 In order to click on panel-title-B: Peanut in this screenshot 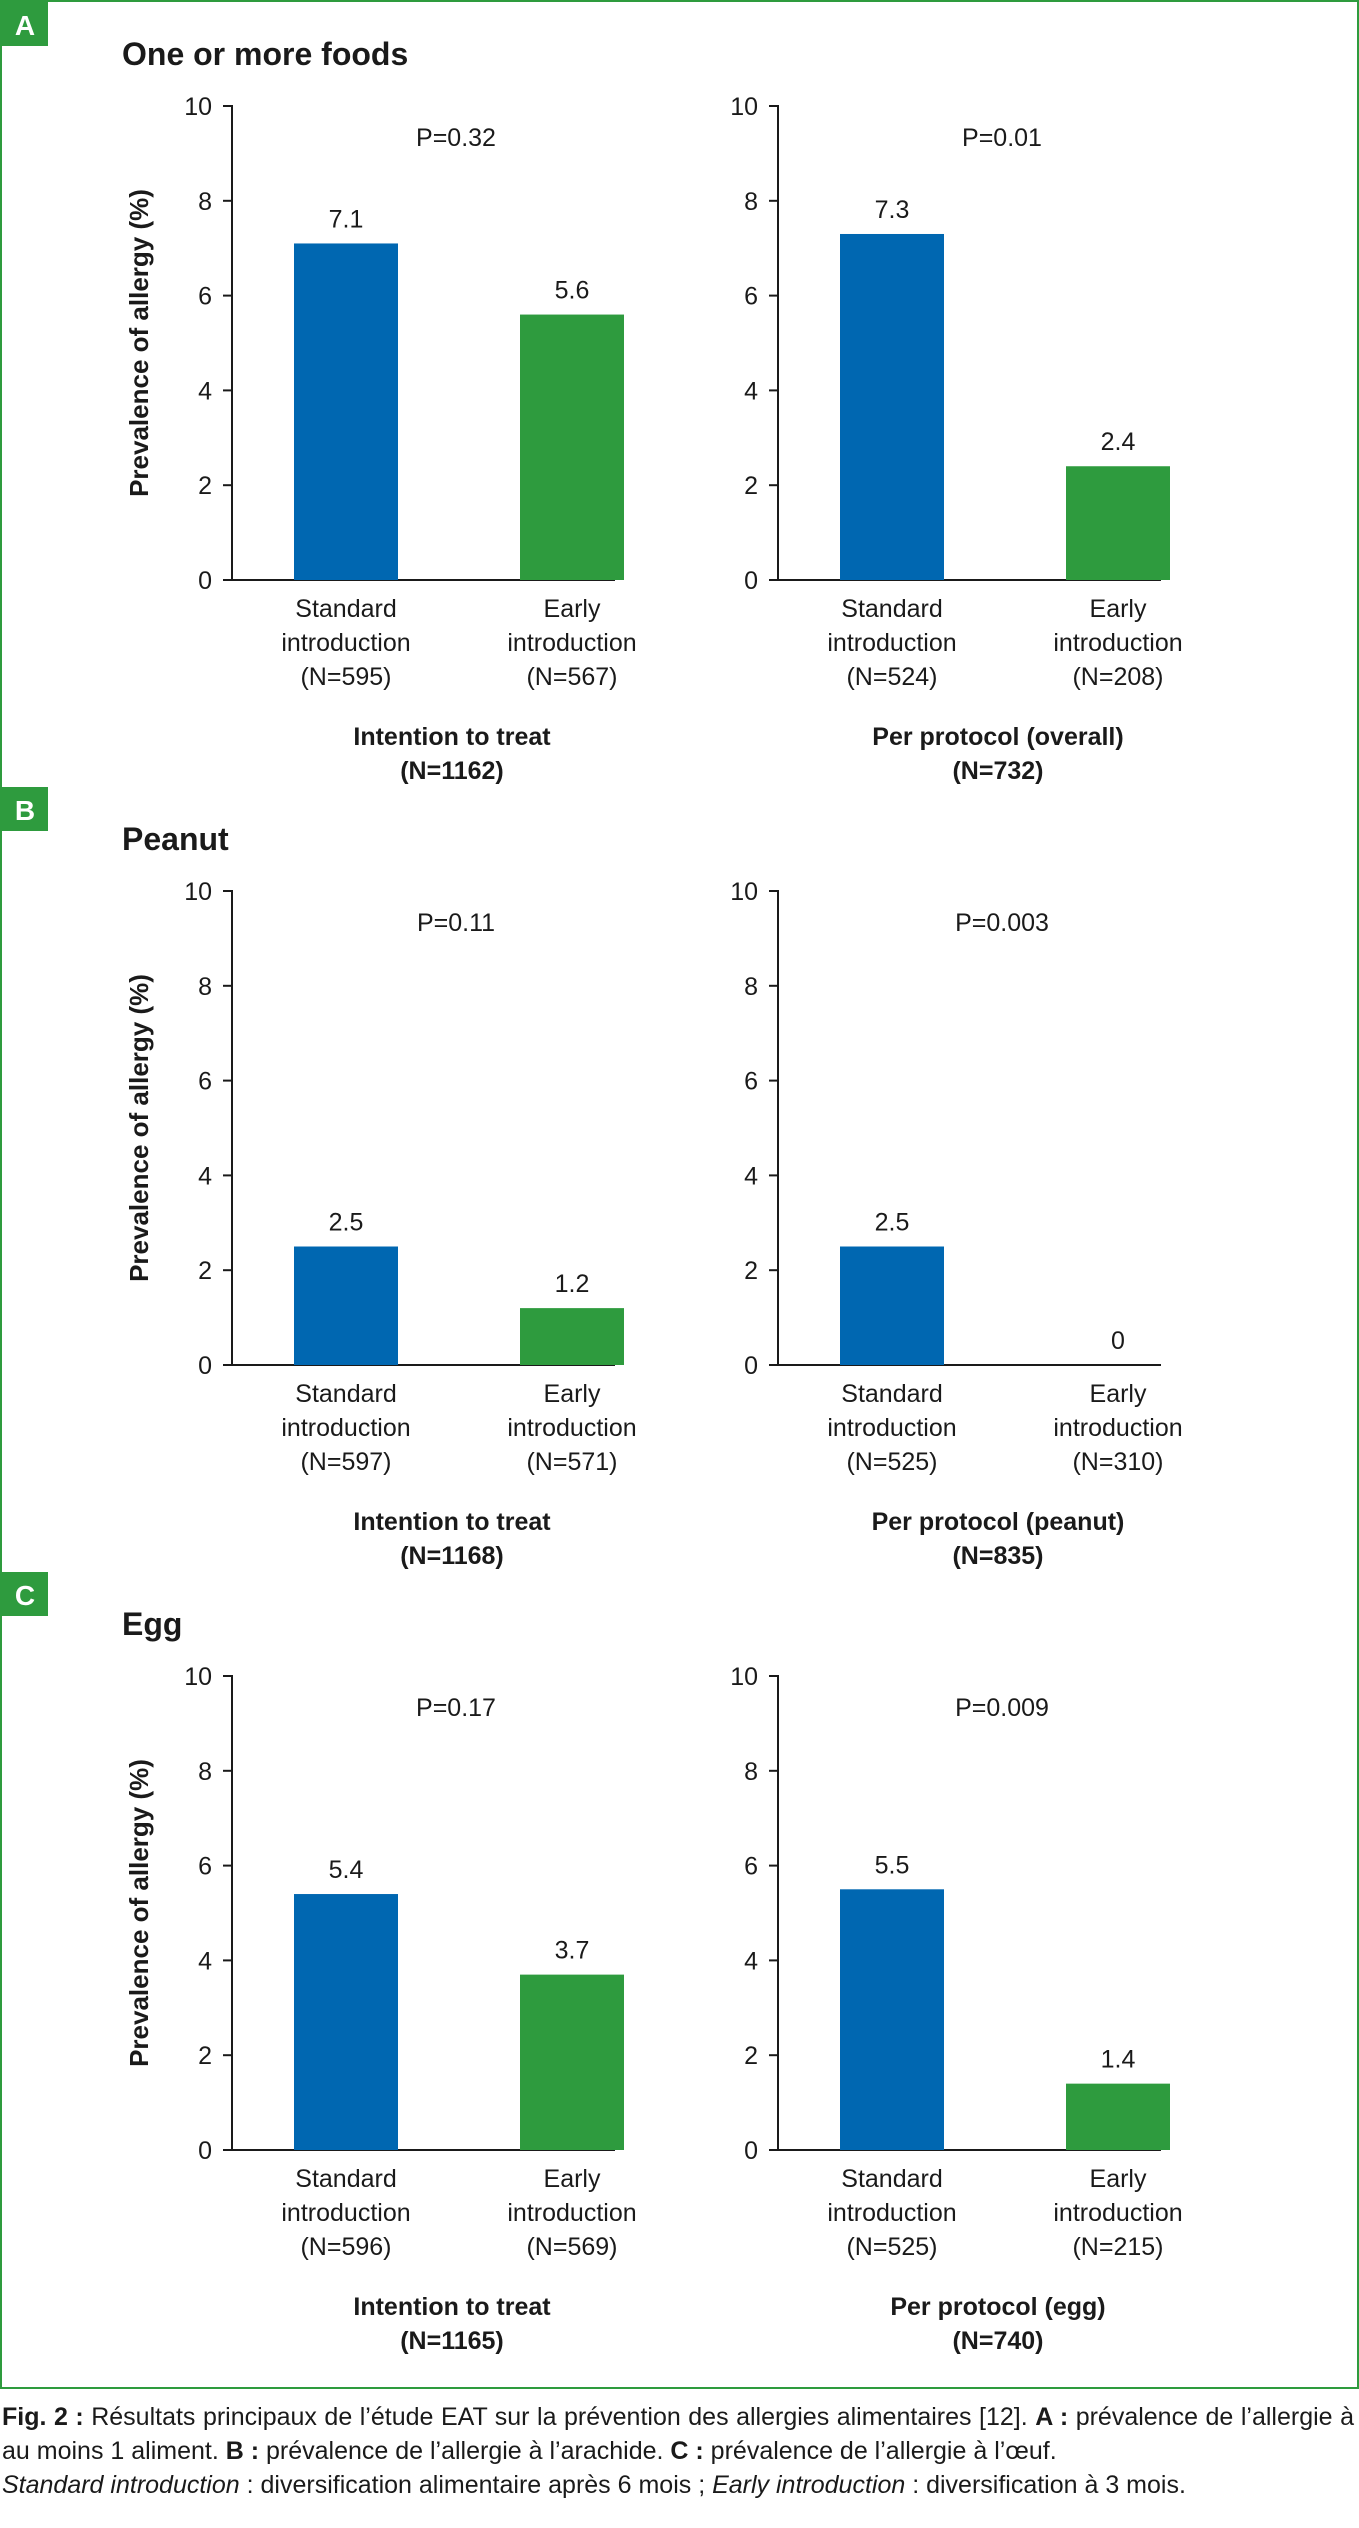, I will do `click(175, 839)`.